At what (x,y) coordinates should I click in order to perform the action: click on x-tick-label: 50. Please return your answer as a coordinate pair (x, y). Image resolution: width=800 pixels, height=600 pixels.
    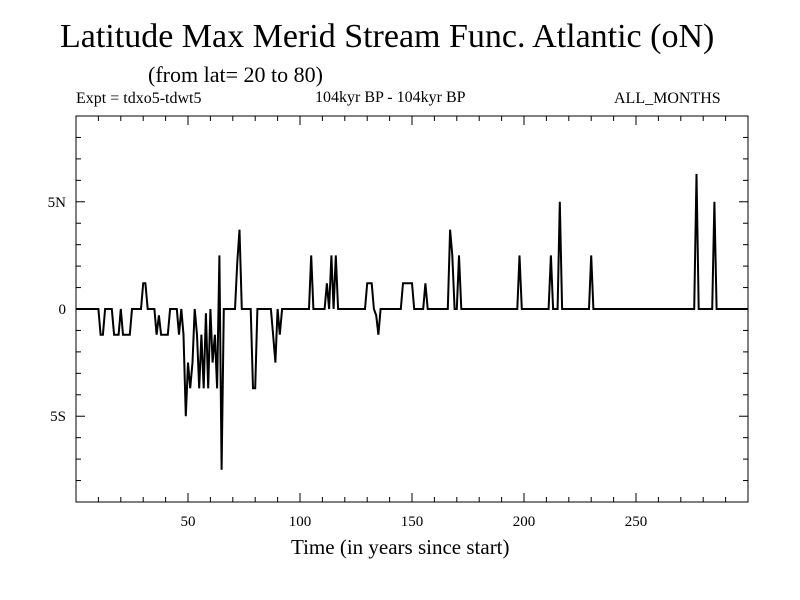
    Looking at the image, I should click on (188, 522).